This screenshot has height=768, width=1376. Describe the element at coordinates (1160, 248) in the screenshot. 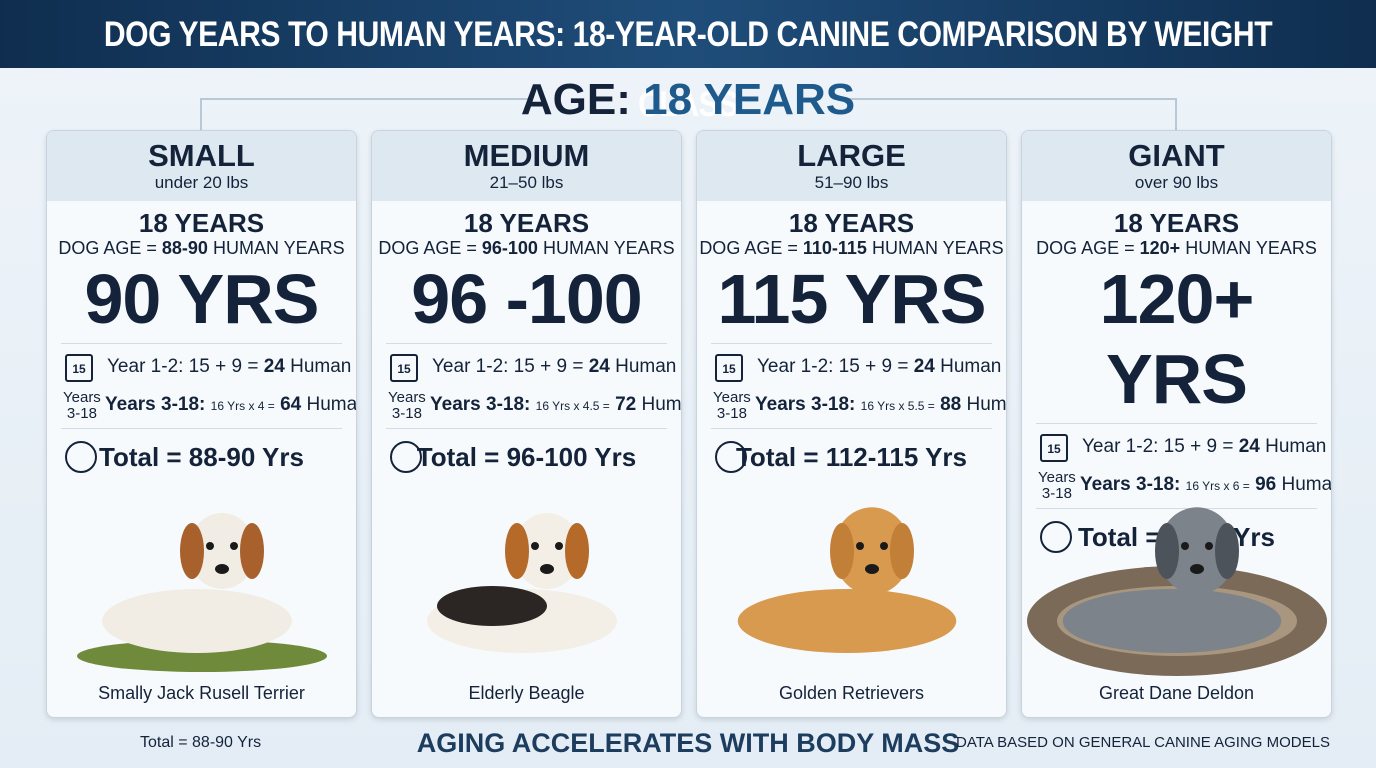

I see `dog-age-value: 120+` at that location.